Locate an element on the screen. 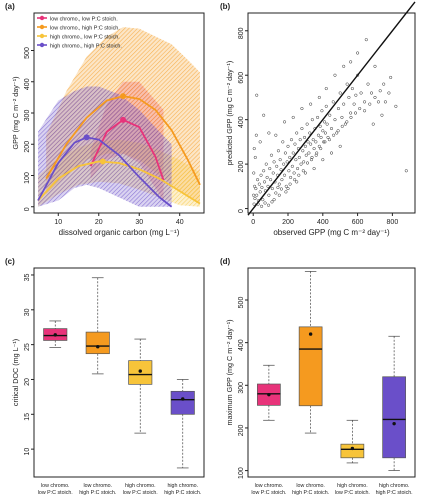  legend-label: high chromo., low P:C stoich. is located at coordinates (85, 37).